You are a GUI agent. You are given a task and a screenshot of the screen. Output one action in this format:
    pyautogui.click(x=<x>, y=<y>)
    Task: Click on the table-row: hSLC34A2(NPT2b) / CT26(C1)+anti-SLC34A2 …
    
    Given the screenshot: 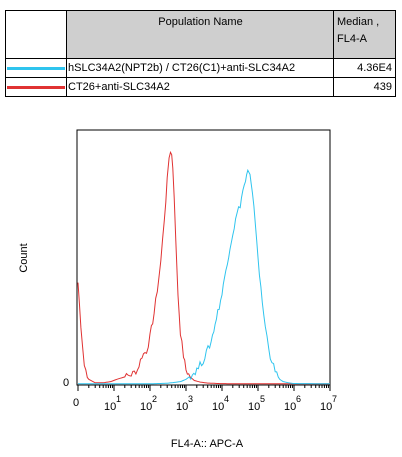 What is the action you would take?
    pyautogui.click(x=200, y=68)
    